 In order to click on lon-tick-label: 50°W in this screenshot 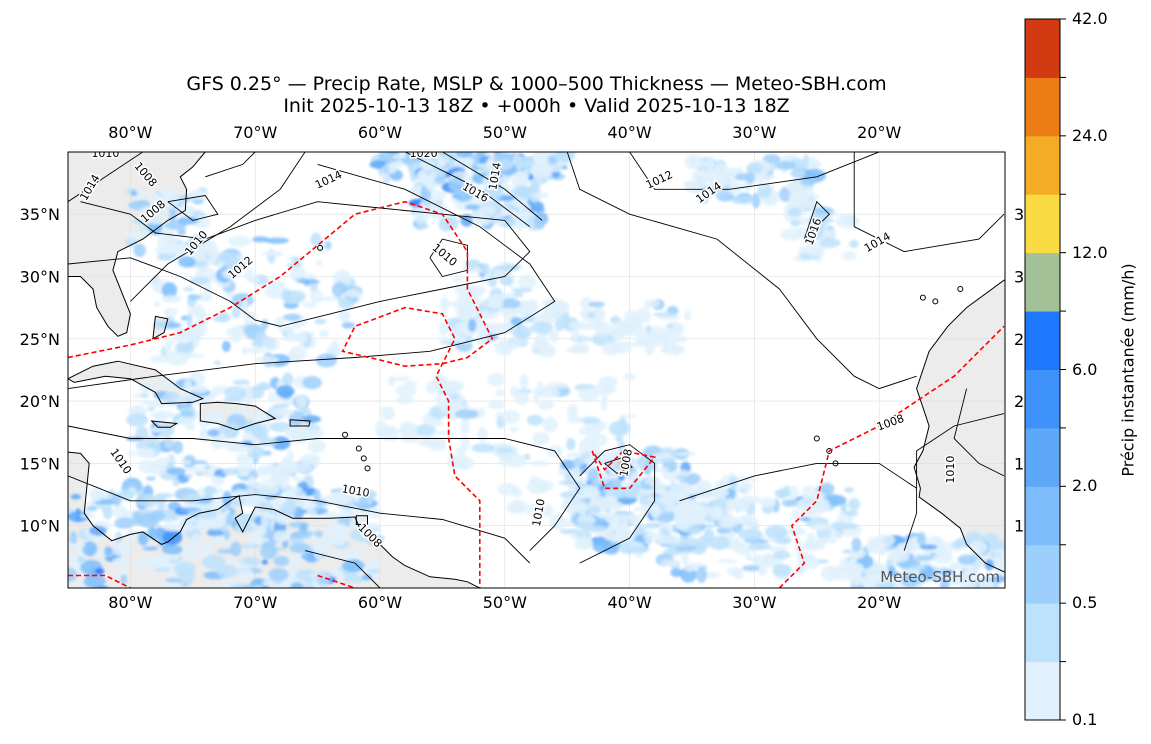, I will do `click(505, 602)`.